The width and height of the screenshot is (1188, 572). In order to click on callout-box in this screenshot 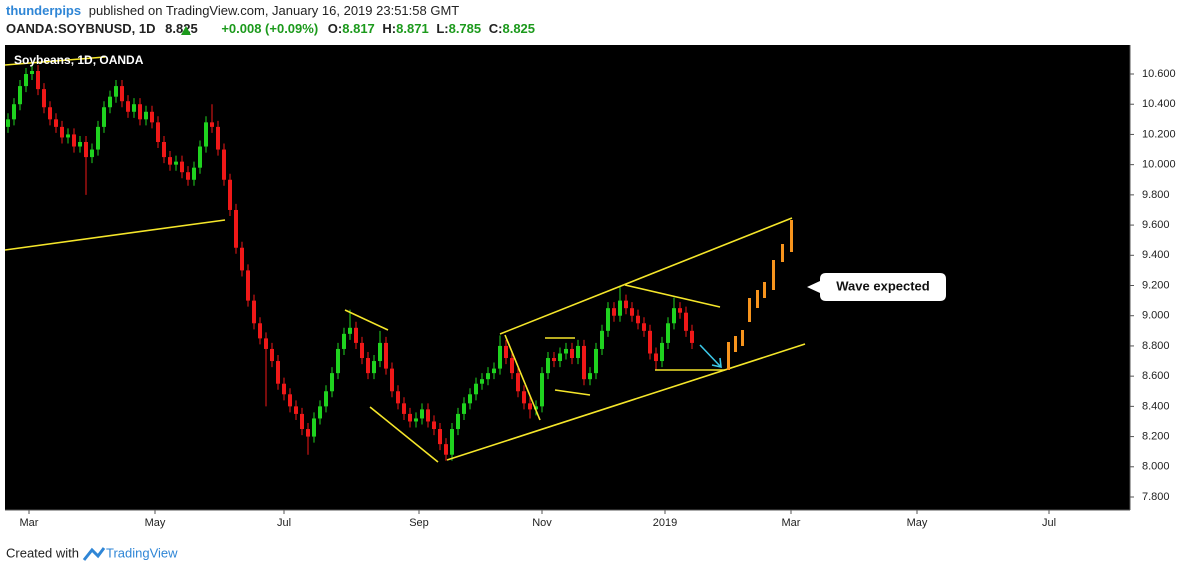, I will do `click(876, 287)`.